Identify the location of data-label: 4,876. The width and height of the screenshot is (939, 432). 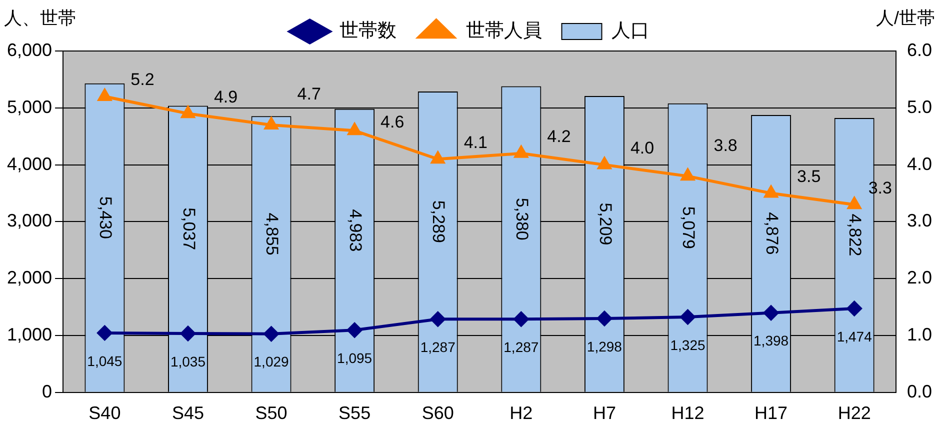
(772, 233).